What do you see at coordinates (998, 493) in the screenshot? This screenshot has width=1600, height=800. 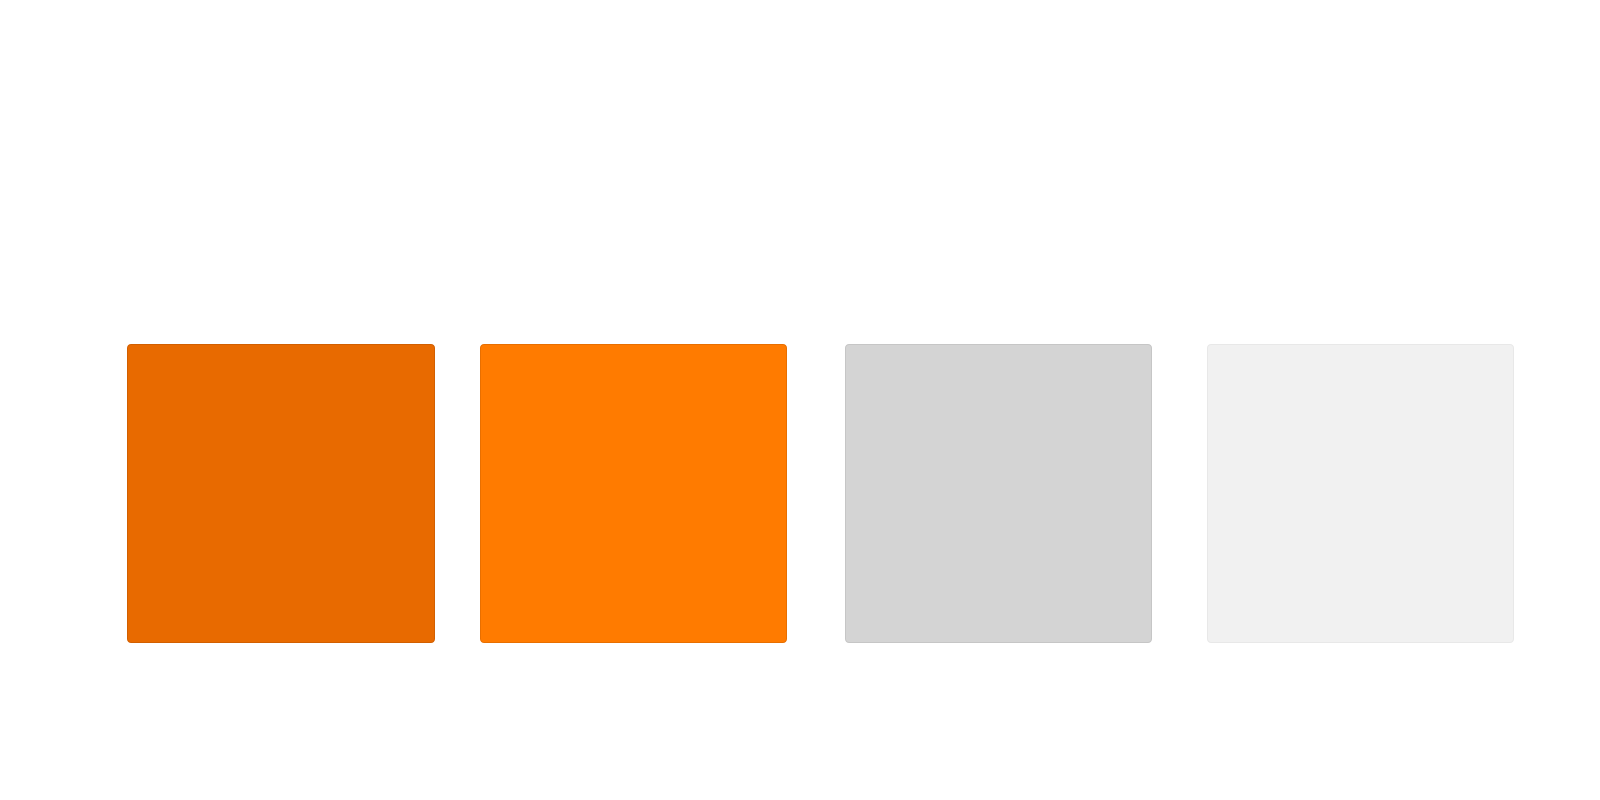 I see `swatch-light-gray` at bounding box center [998, 493].